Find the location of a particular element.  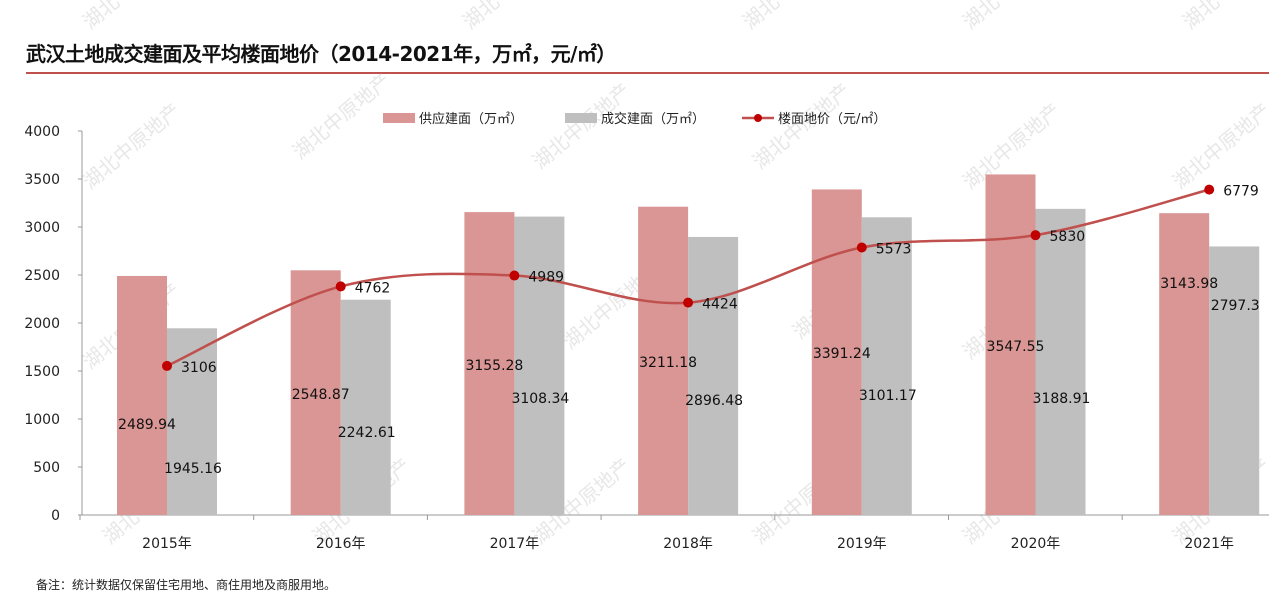

x-tick-label: 2019年 is located at coordinates (862, 544).